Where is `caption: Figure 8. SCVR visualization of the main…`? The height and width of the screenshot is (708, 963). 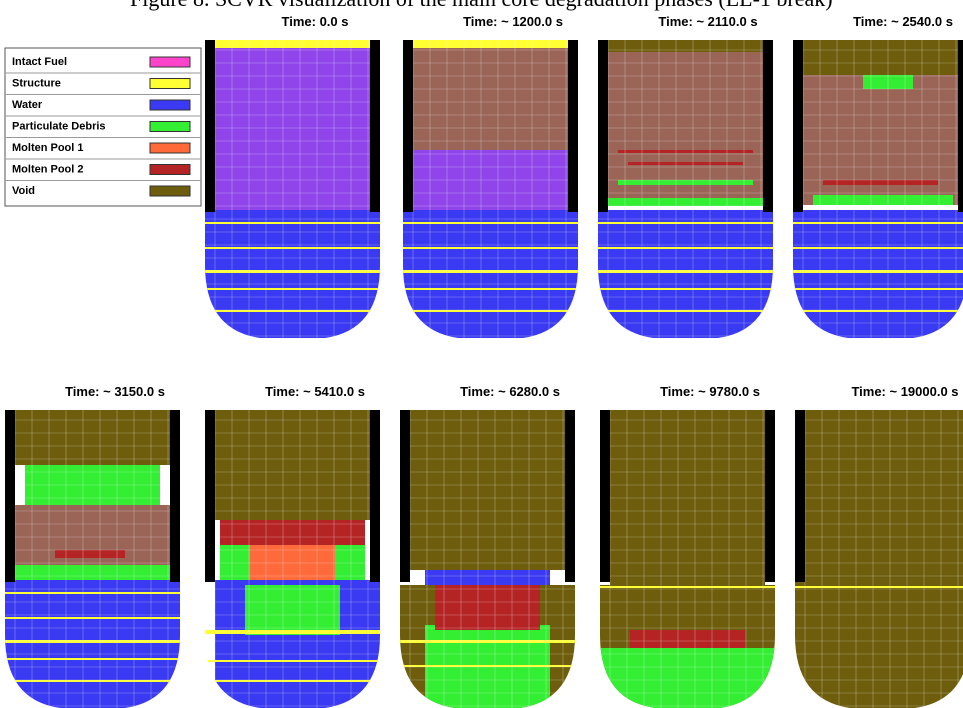
caption: Figure 8. SCVR visualization of the main… is located at coordinates (481, 5).